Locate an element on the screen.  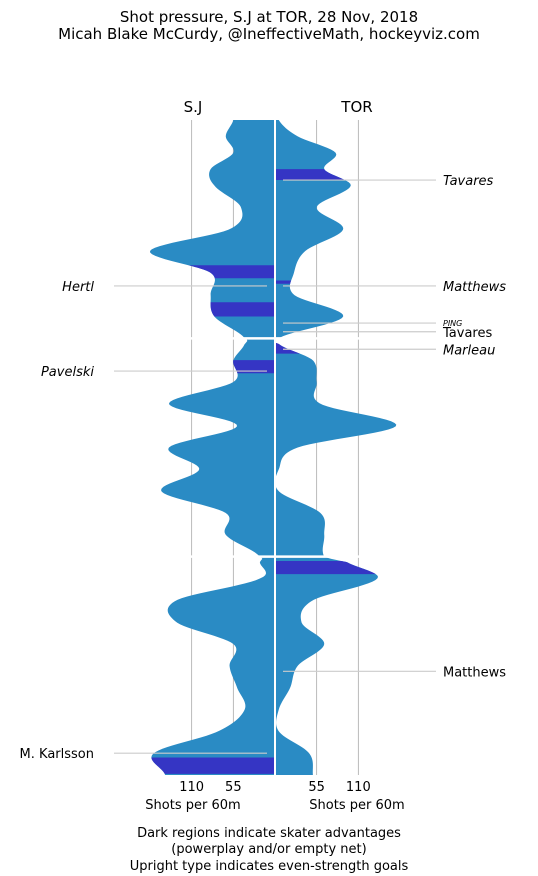
x-axis-label-left: Shots per 60m is located at coordinates (192, 805).